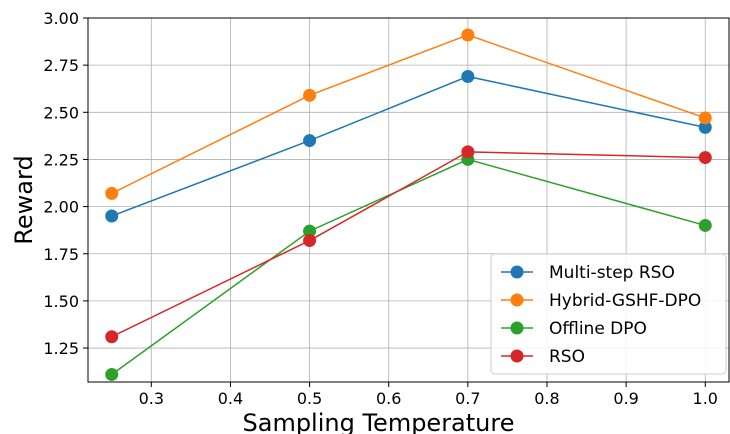  Describe the element at coordinates (598, 329) in the screenshot. I see `legend-label: Offline DPO` at that location.